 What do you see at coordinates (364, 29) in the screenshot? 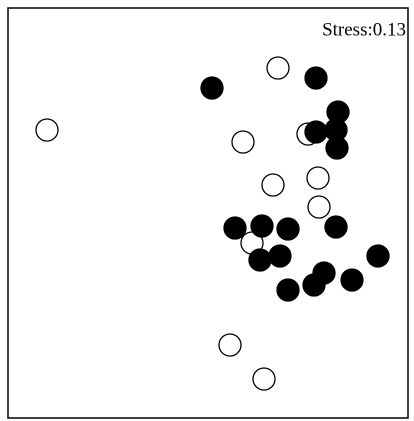
I see `stress-annotation: Stress:0.13` at bounding box center [364, 29].